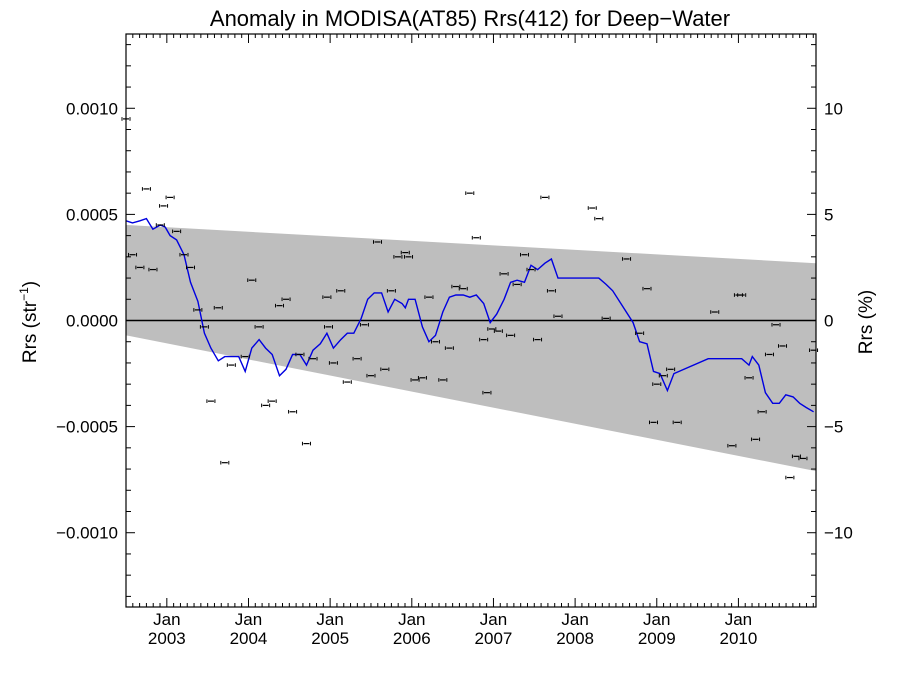 This screenshot has width=900, height=675. Describe the element at coordinates (866, 322) in the screenshot. I see `y-axis-label-right: Rrs (%)` at that location.